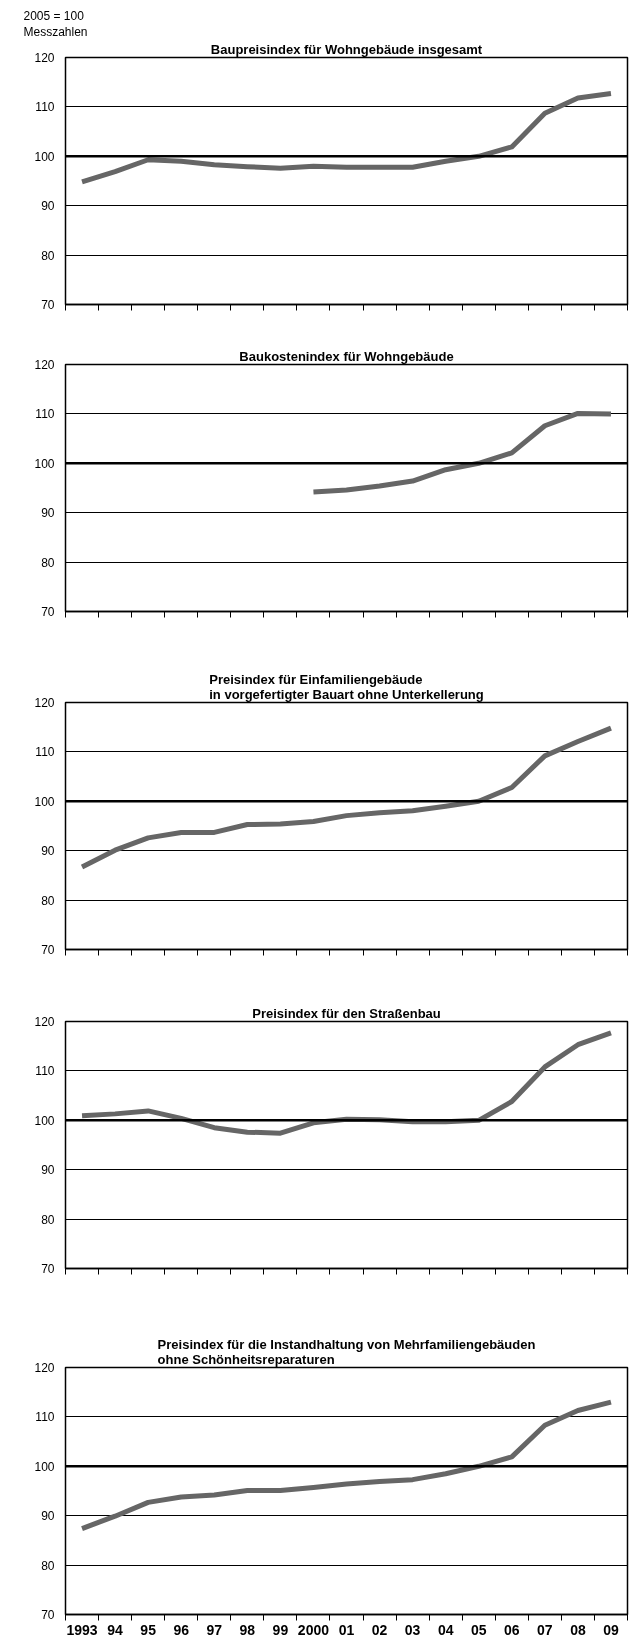 This screenshot has height=1646, width=632. What do you see at coordinates (181, 1629) in the screenshot?
I see `x-tick-label: 96` at bounding box center [181, 1629].